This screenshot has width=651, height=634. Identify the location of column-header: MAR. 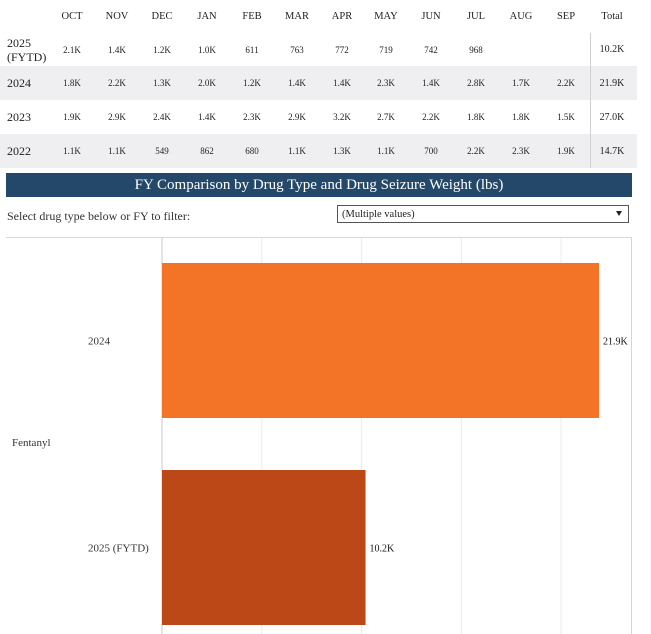
(297, 16).